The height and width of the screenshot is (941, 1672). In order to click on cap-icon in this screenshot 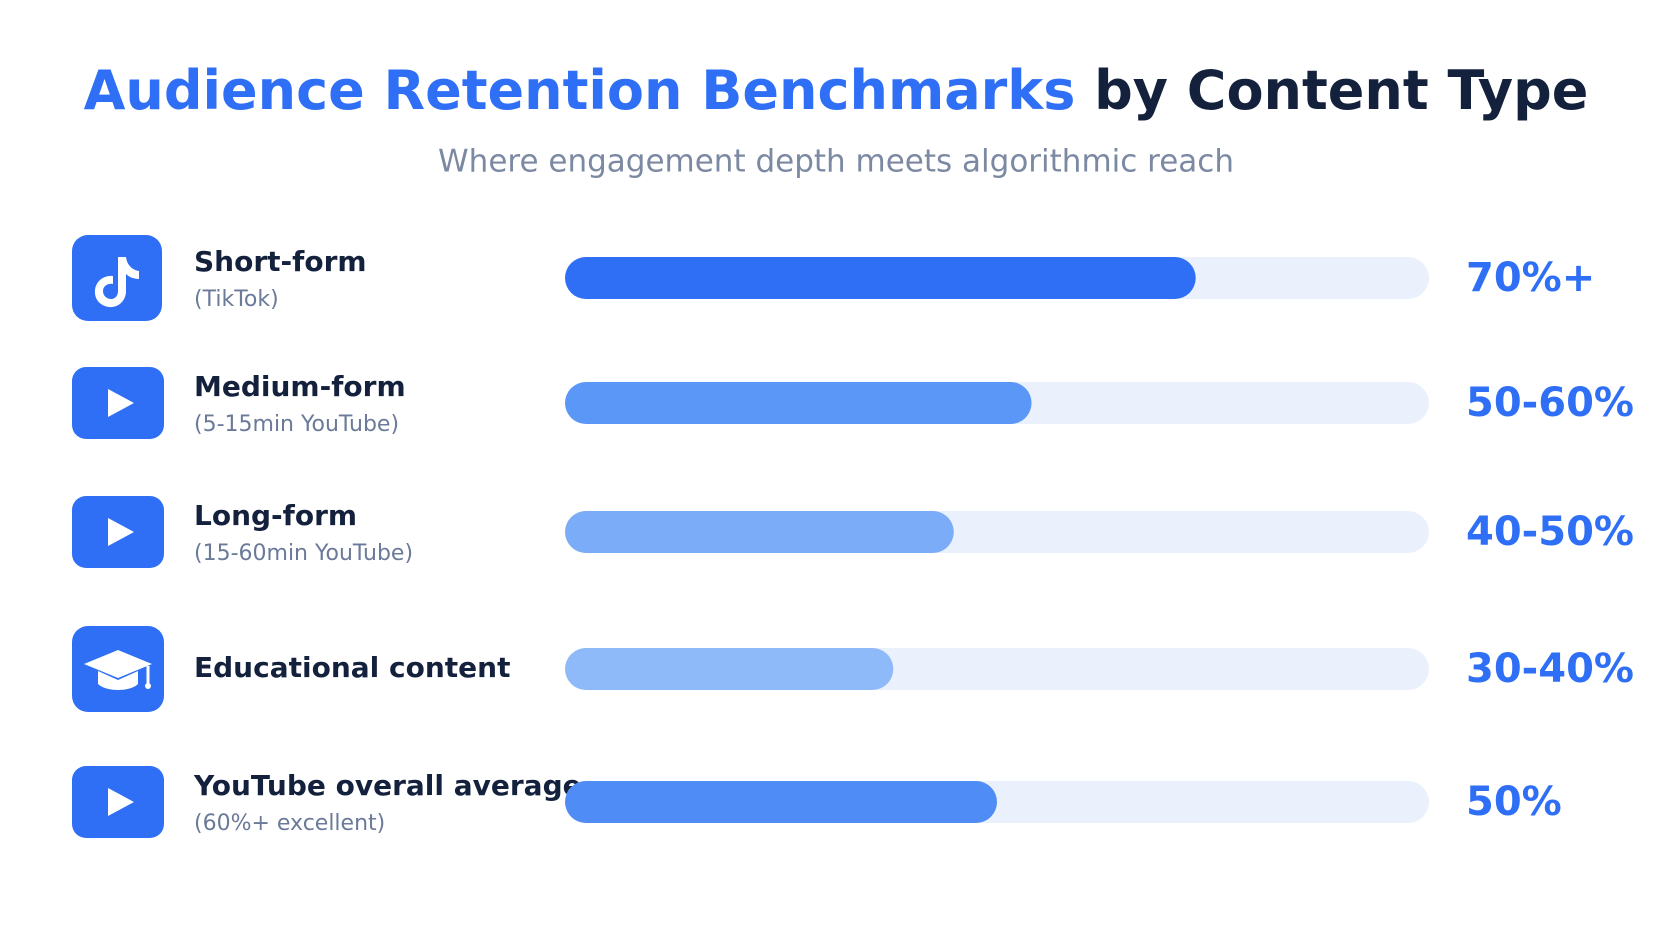, I will do `click(118, 669)`.